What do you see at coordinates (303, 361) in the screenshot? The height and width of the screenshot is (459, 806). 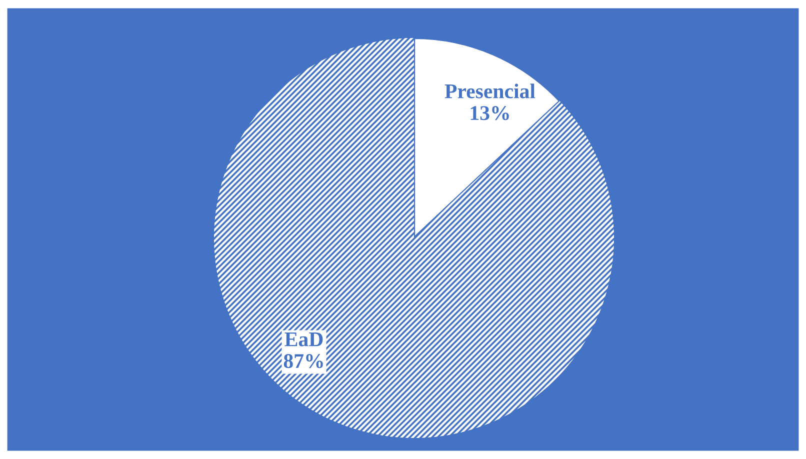 I see `data-label: 87%` at bounding box center [303, 361].